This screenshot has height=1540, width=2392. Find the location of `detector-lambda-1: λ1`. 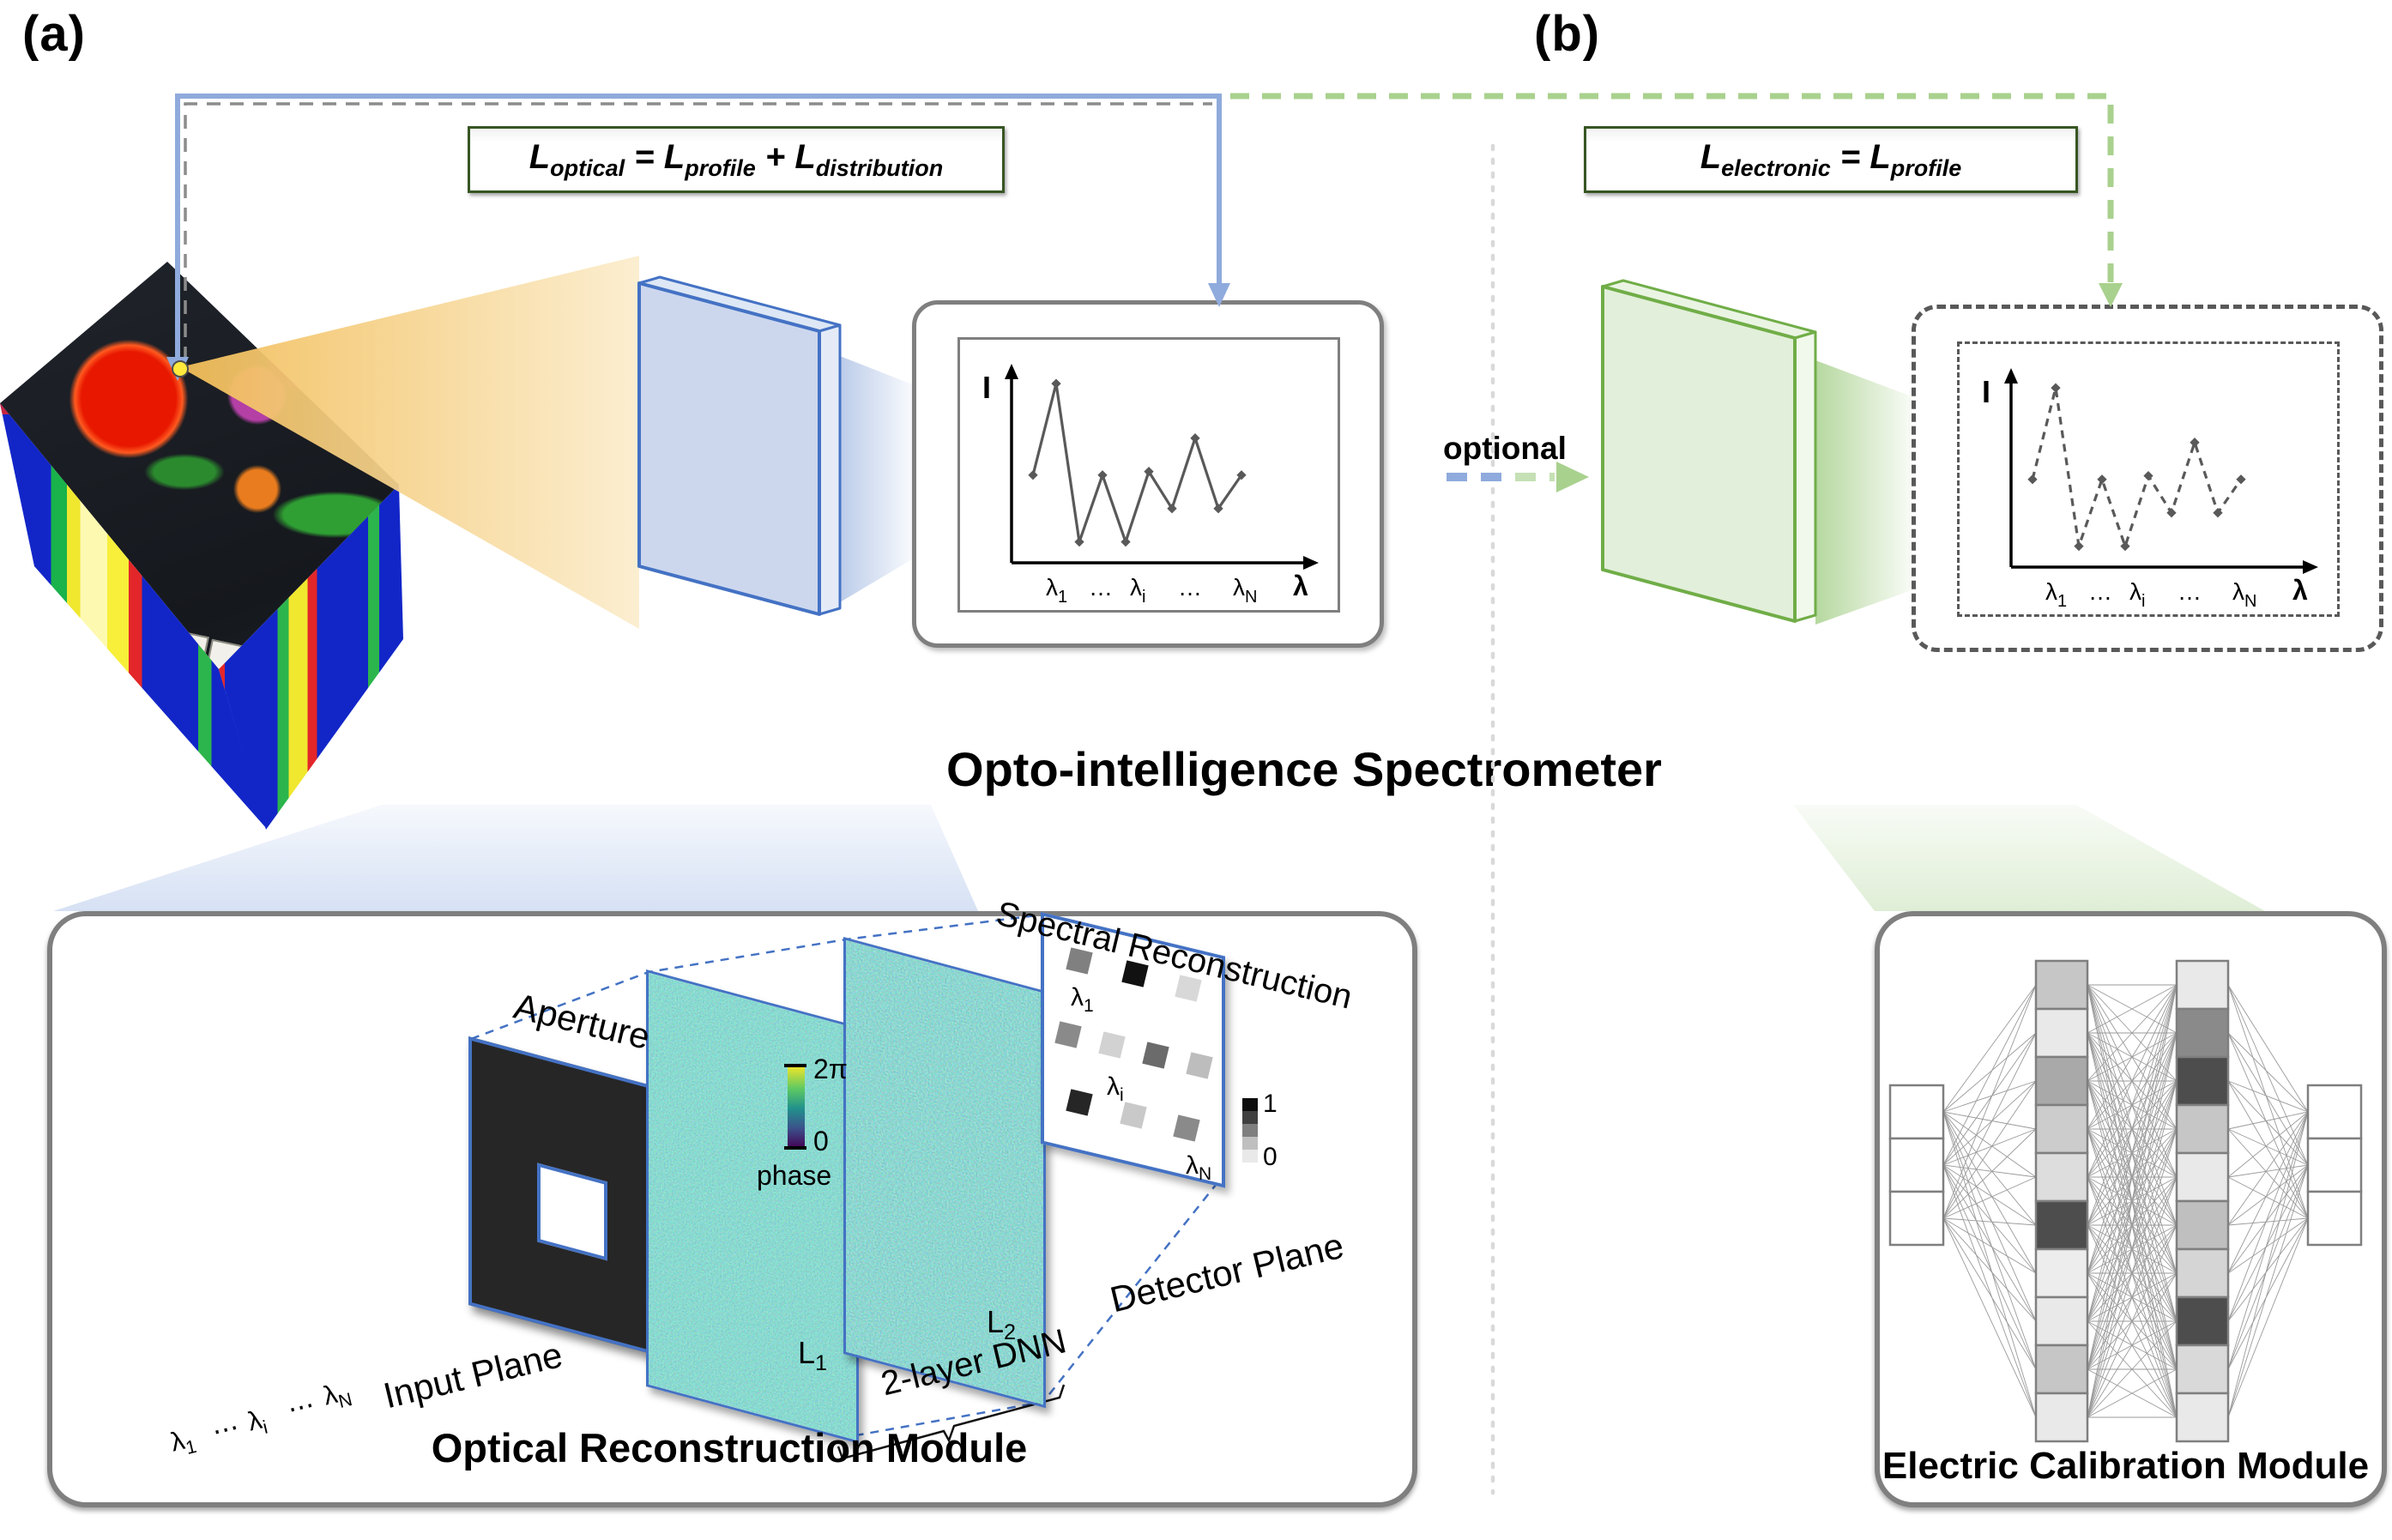

detector-lambda-1: λ1 is located at coordinates (1082, 999).